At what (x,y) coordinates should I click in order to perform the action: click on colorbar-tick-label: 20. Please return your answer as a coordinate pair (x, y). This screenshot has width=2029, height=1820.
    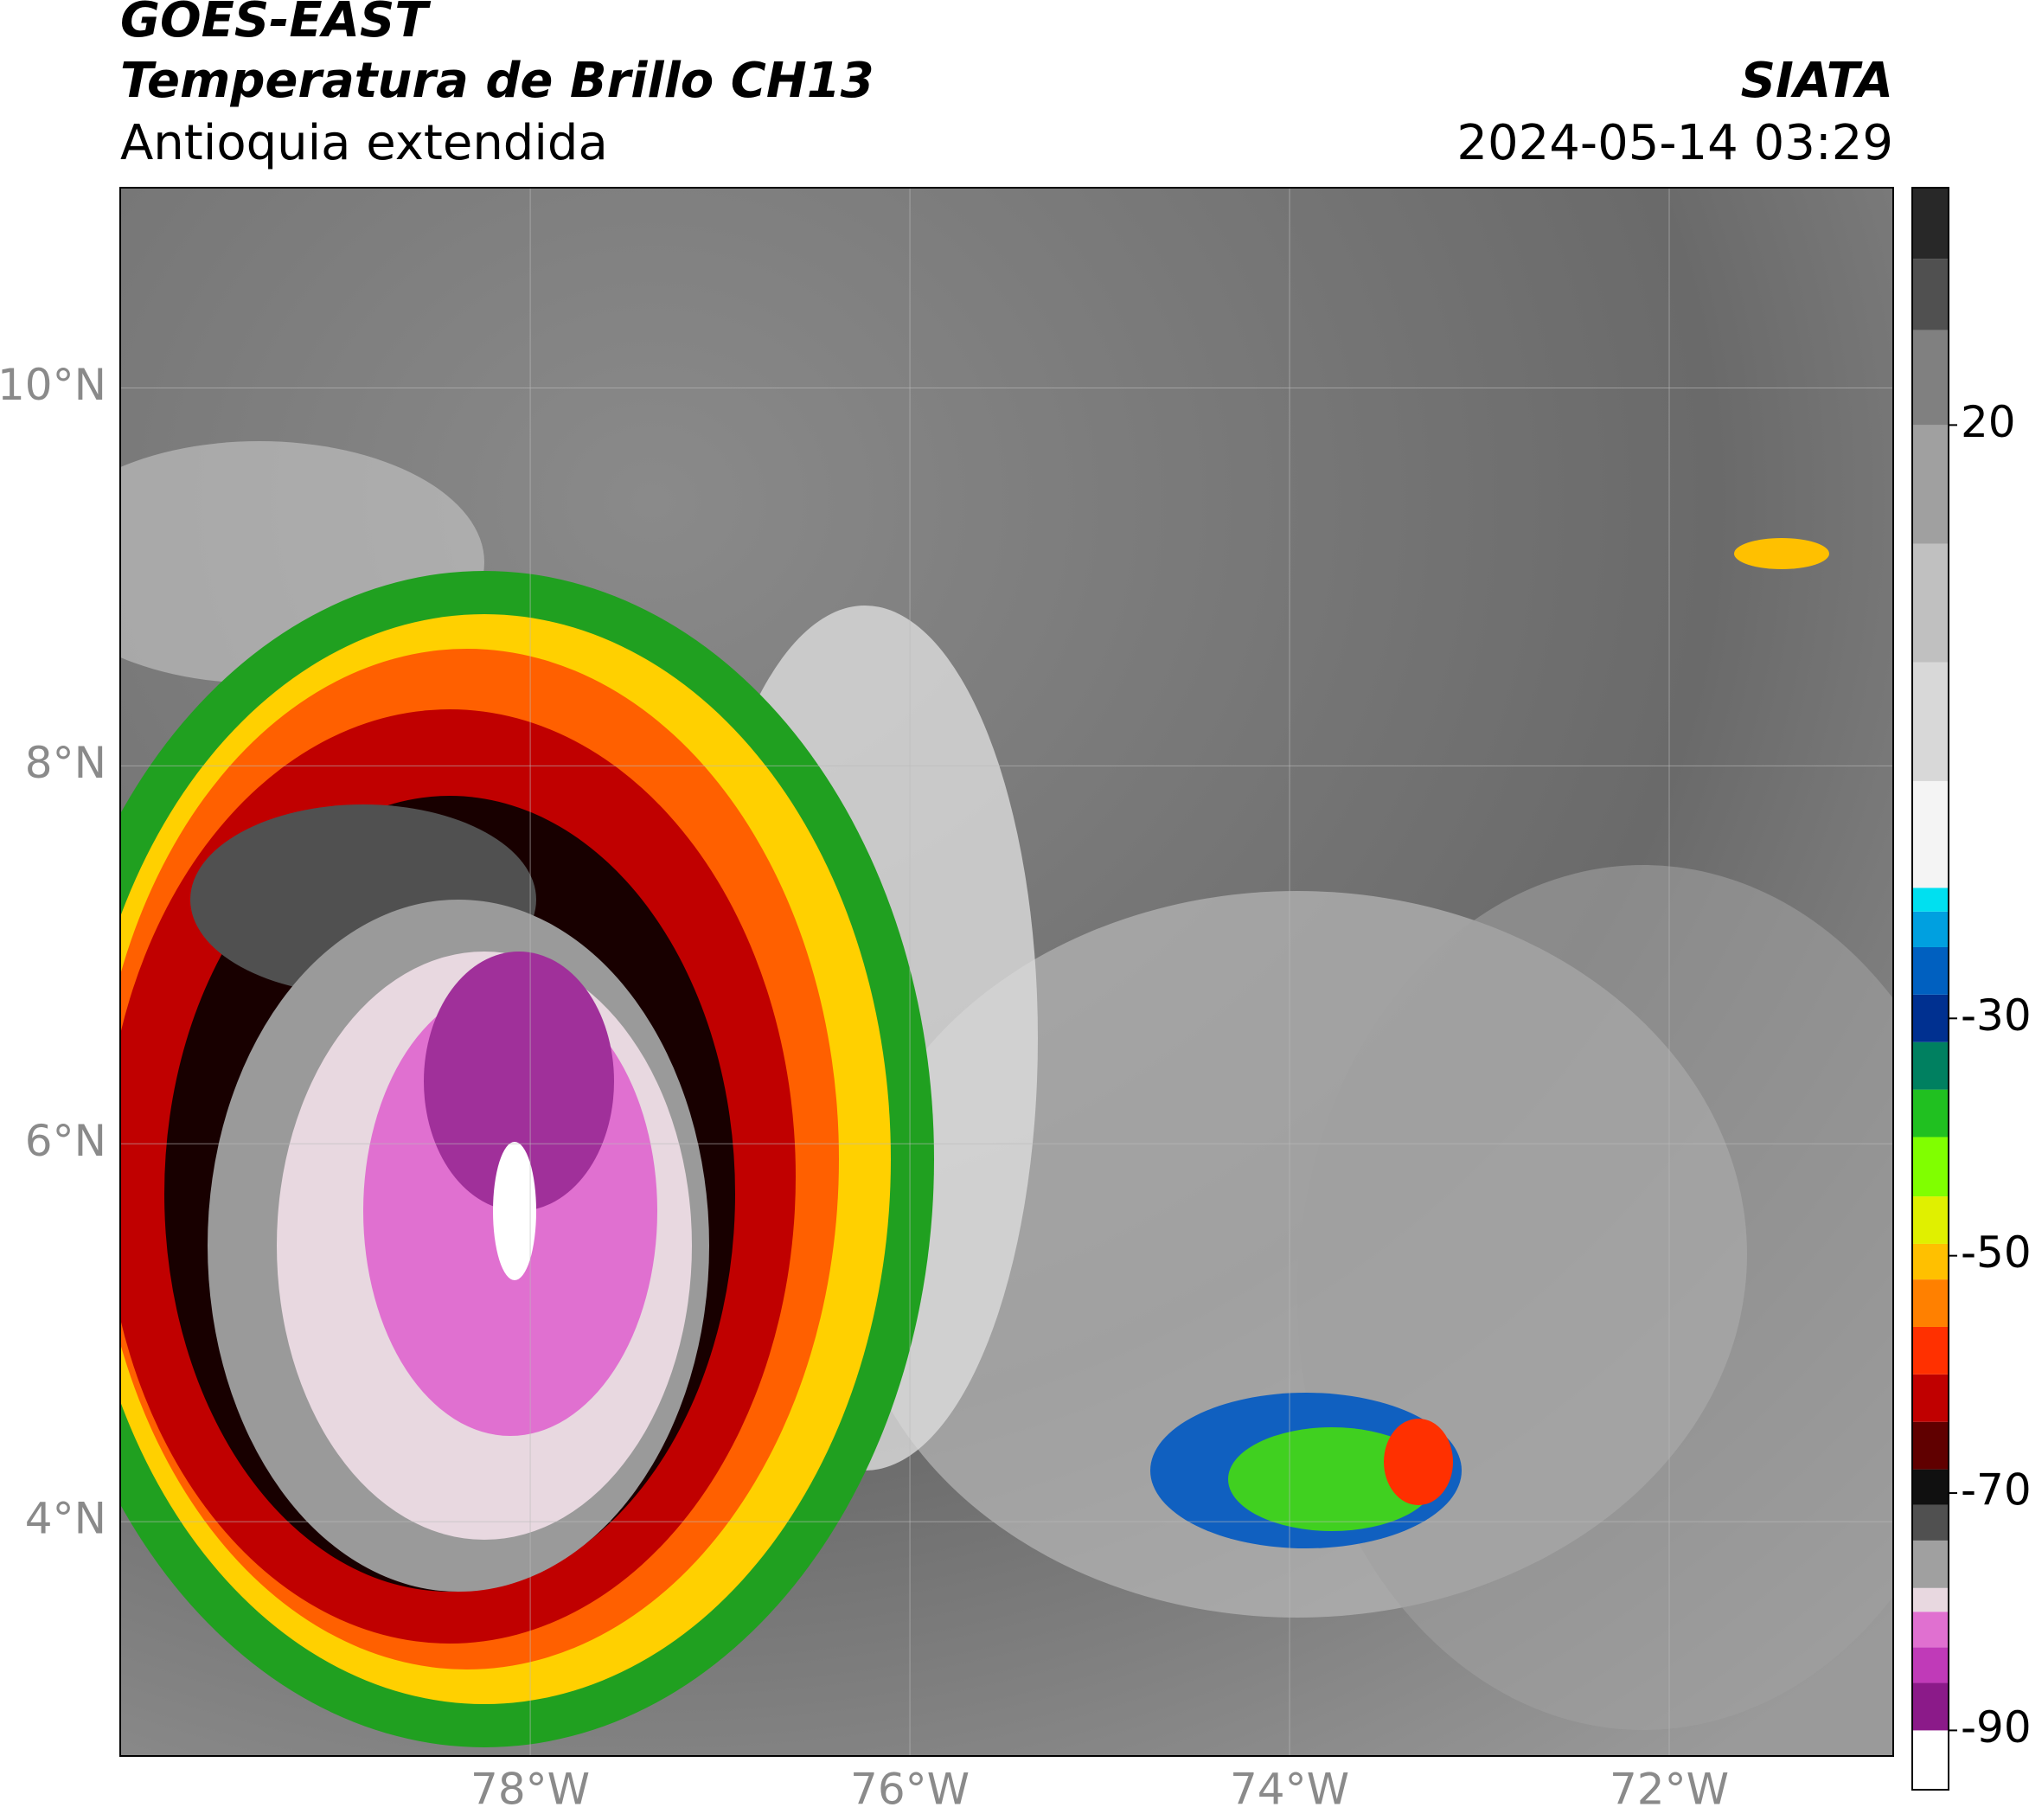
    Looking at the image, I should click on (1988, 422).